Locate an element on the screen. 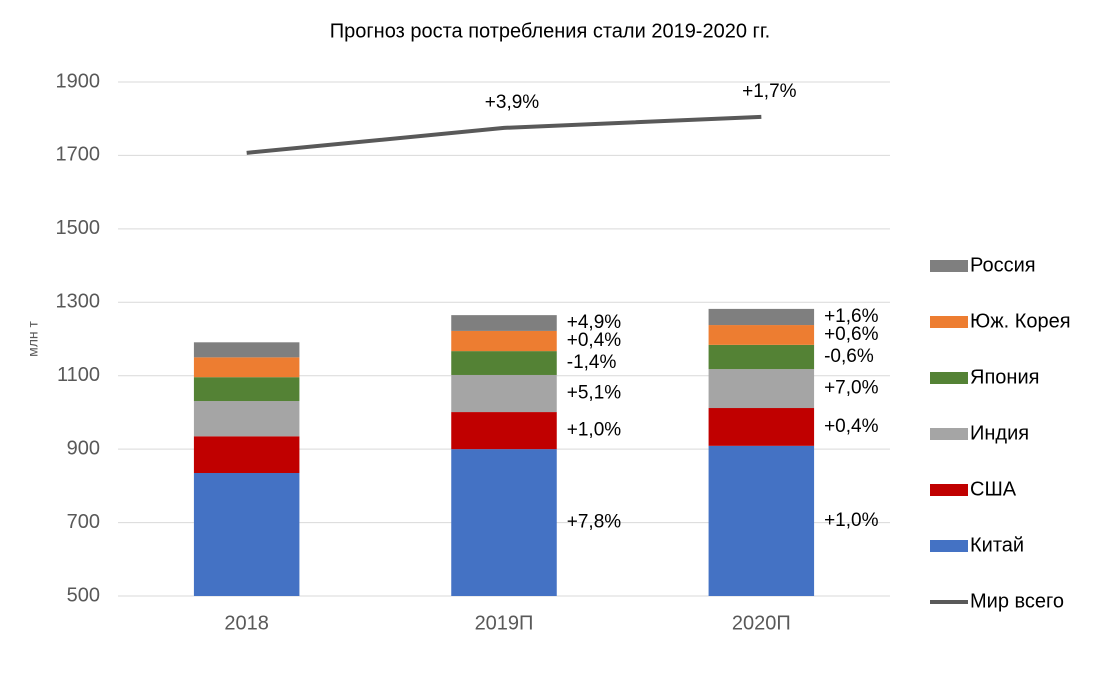  y-tick-label: 1100 is located at coordinates (78, 375).